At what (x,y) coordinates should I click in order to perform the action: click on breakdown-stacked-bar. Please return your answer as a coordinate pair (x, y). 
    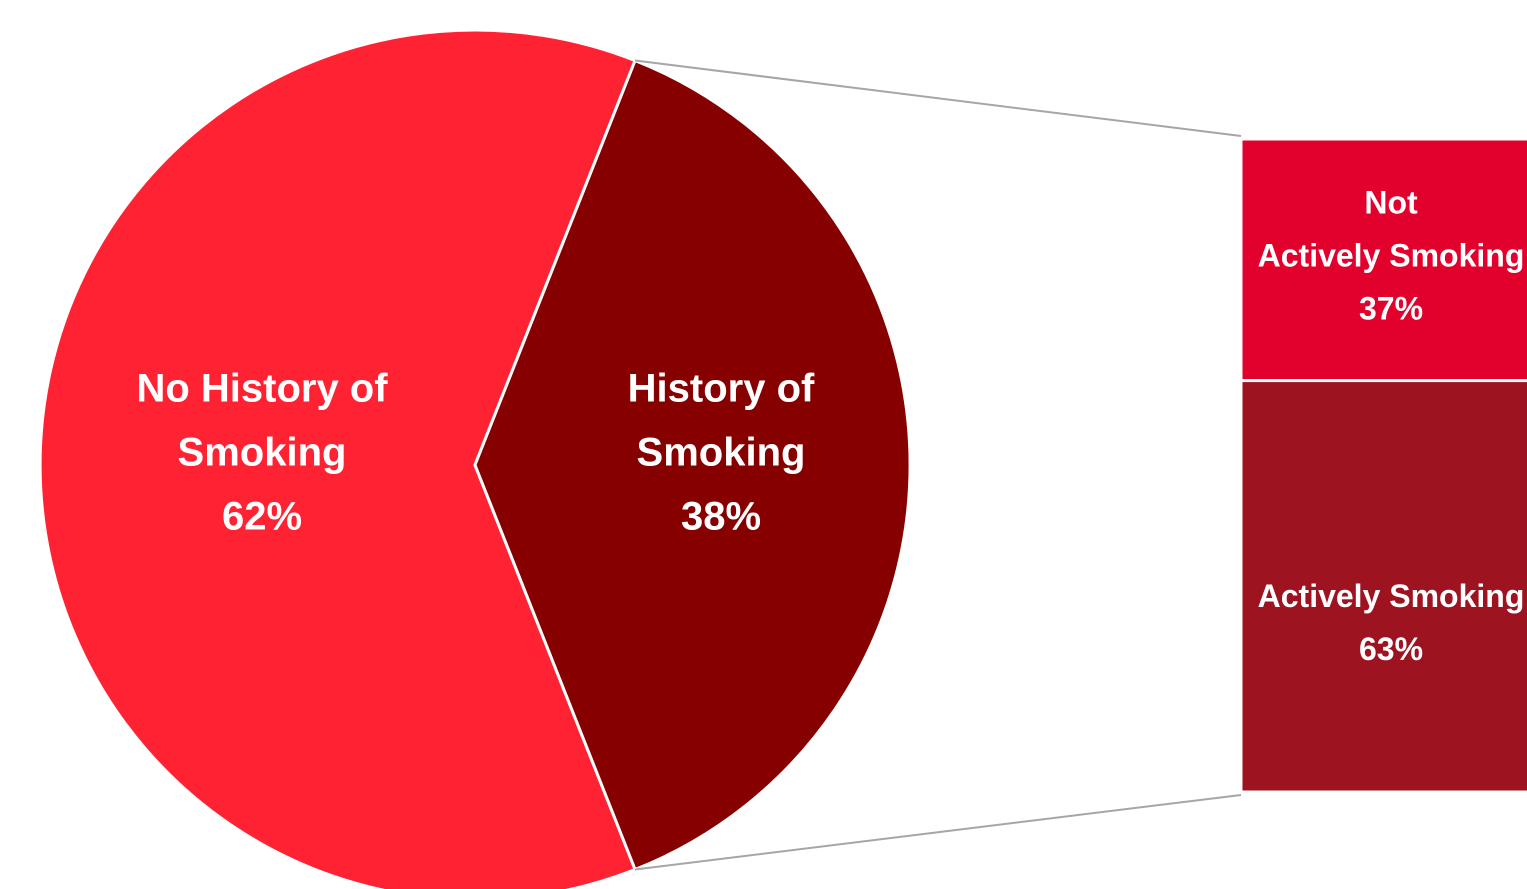
    Looking at the image, I should click on (1383, 465).